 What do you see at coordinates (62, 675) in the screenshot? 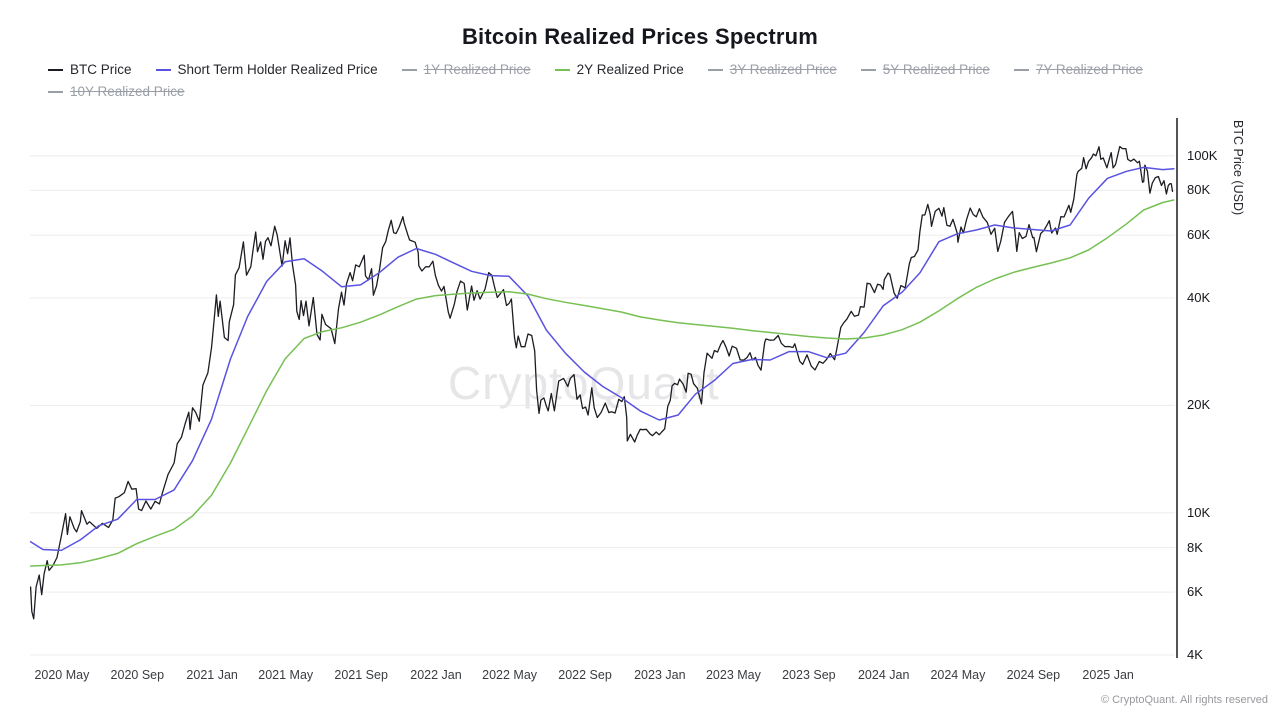
I see `x-axis-tick-label: 2020 May` at bounding box center [62, 675].